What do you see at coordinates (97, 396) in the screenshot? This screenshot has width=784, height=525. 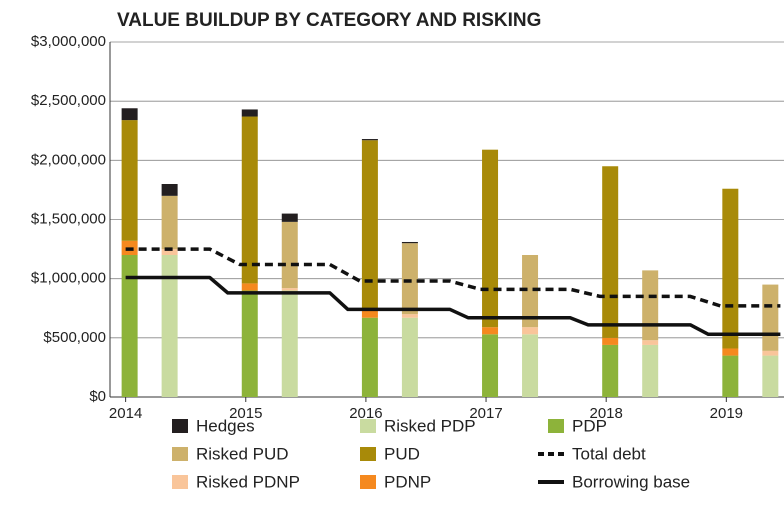 I see `y-tick-label: $0` at bounding box center [97, 396].